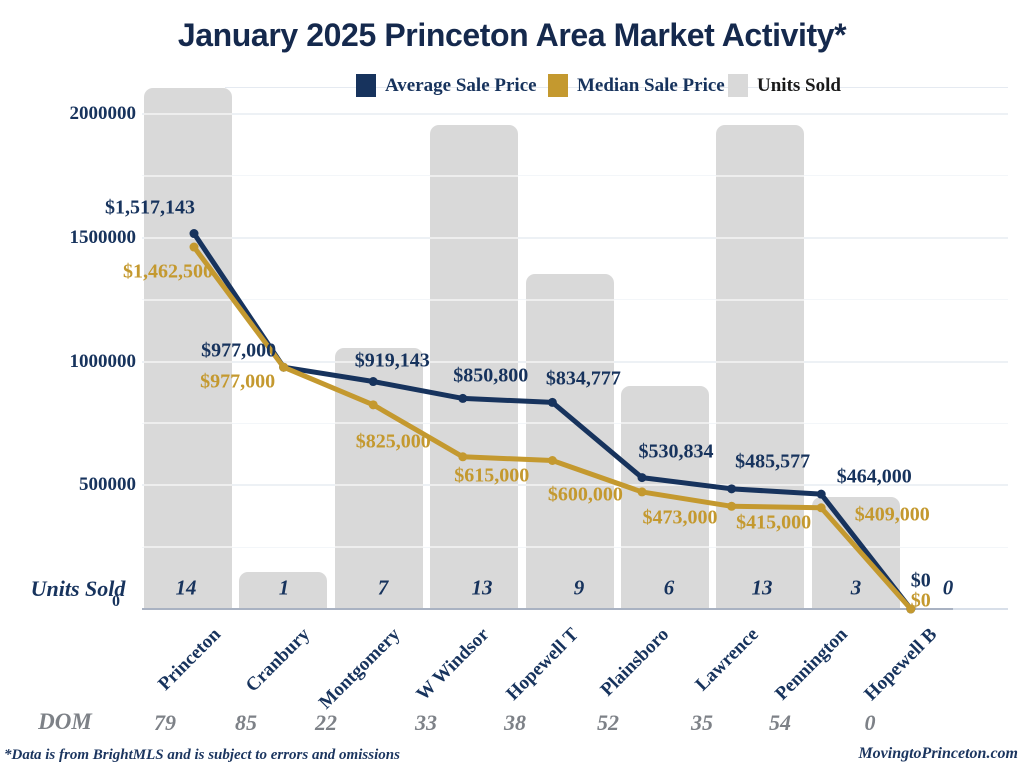 The width and height of the screenshot is (1024, 768). I want to click on median-price-label-Montgomery: $825,000, so click(393, 441).